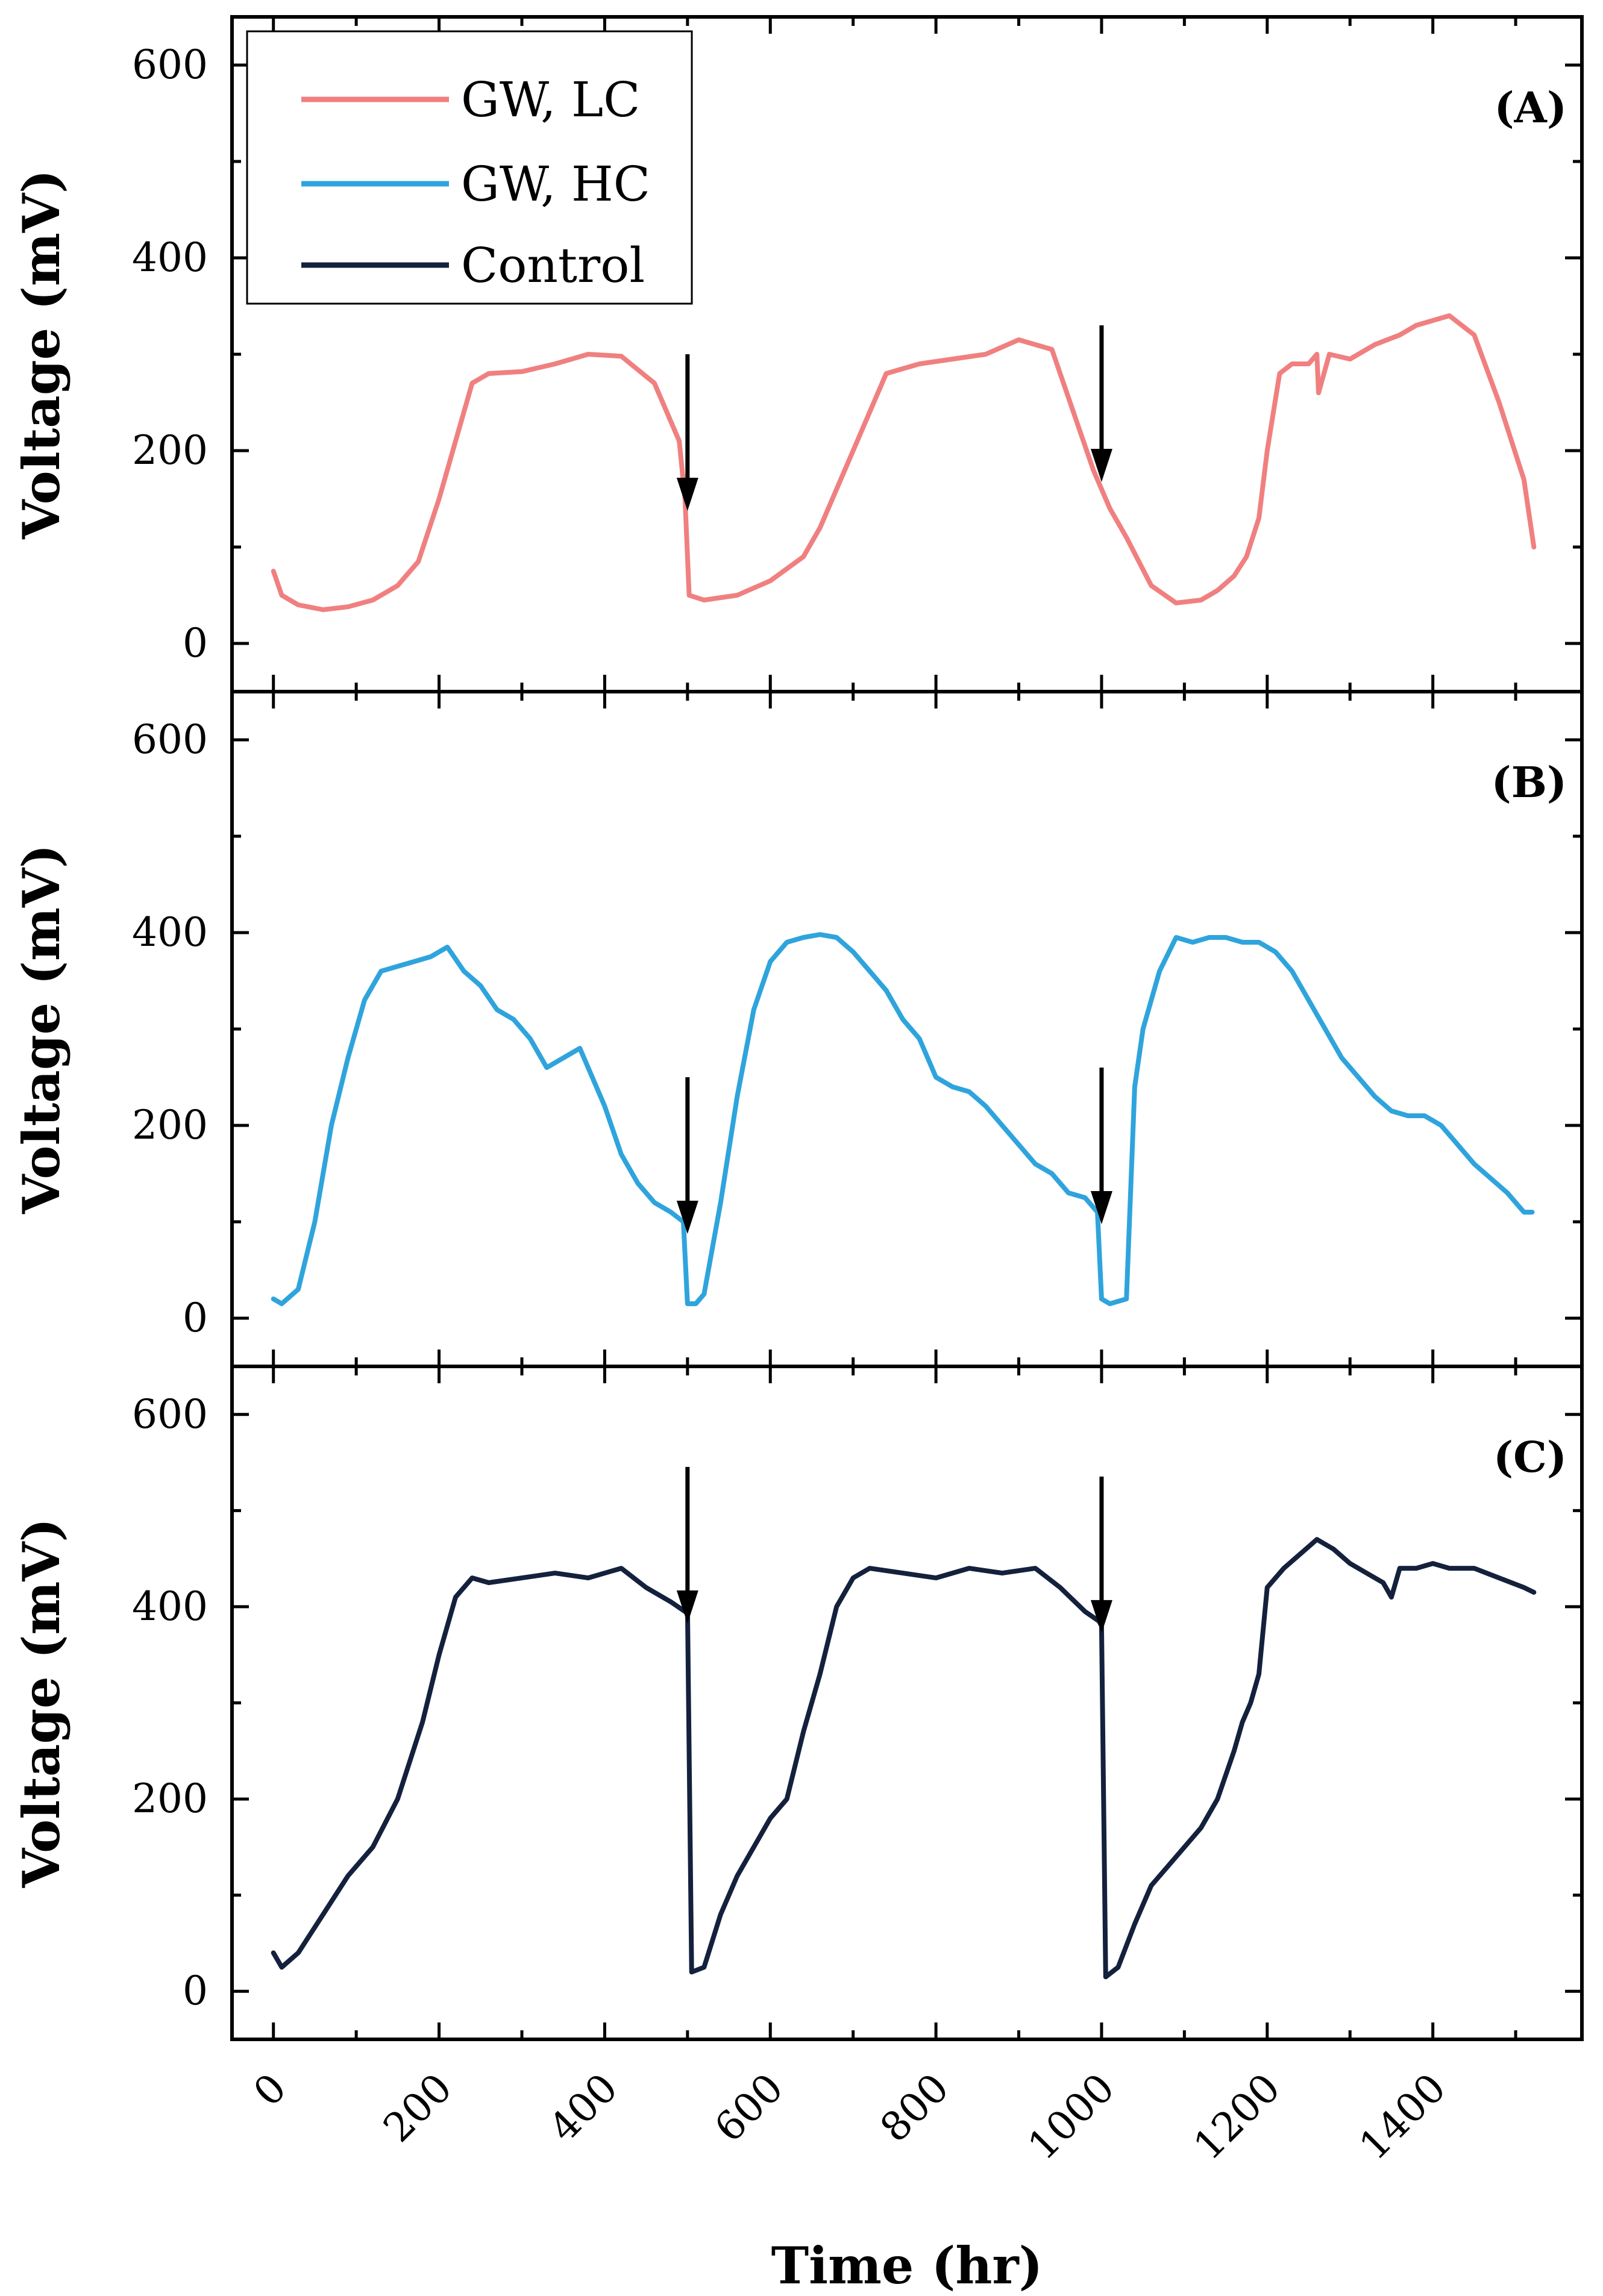 Image resolution: width=1603 pixels, height=2296 pixels. I want to click on x-tick-label: 600, so click(749, 2108).